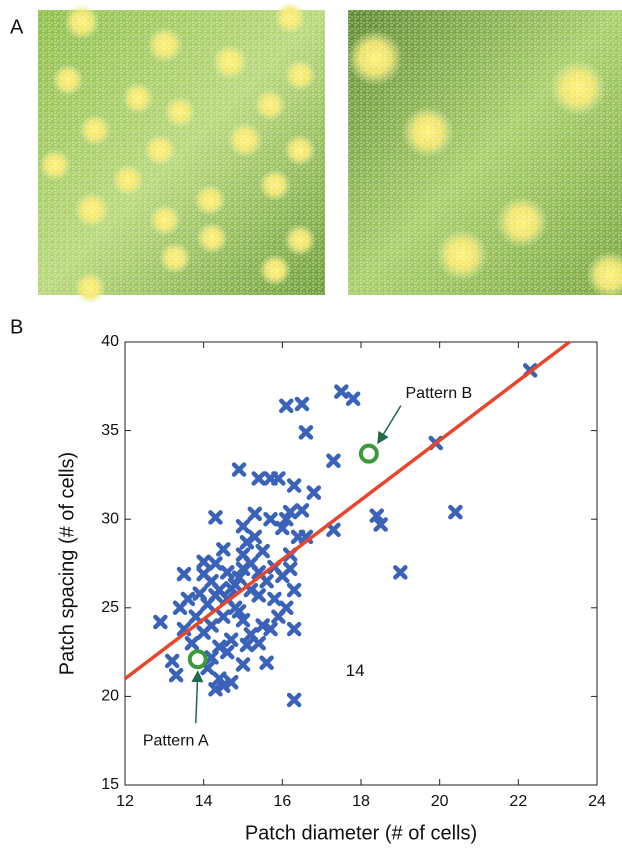 Image resolution: width=622 pixels, height=853 pixels. What do you see at coordinates (16, 327) in the screenshot?
I see `panel-label: B` at bounding box center [16, 327].